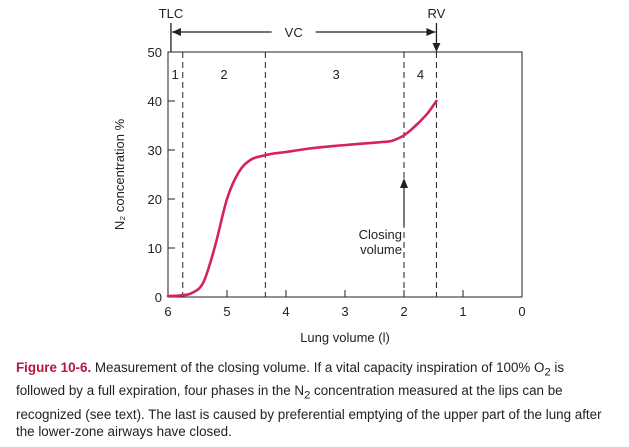 This screenshot has width=629, height=447. Describe the element at coordinates (155, 150) in the screenshot. I see `y-tick-label: 30` at that location.